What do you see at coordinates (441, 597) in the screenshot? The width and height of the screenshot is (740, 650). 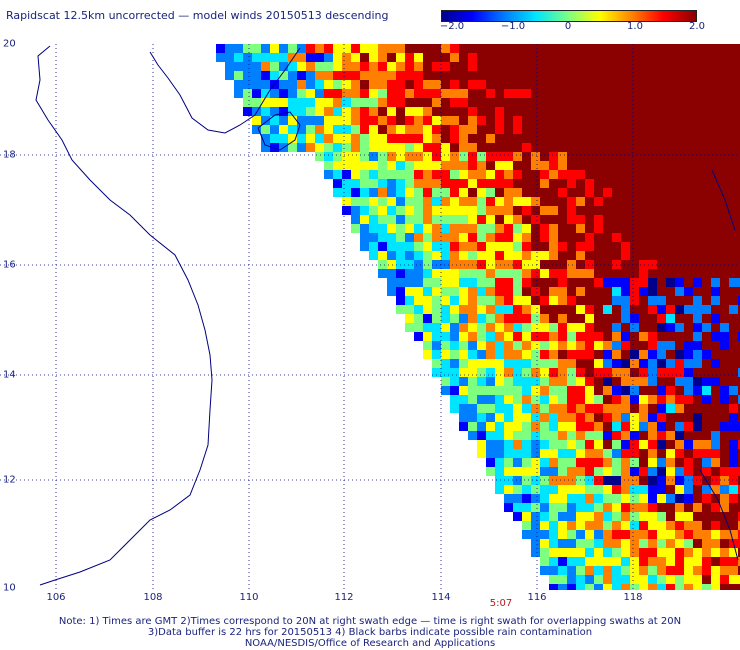 I see `lon-label: 114` at bounding box center [441, 597].